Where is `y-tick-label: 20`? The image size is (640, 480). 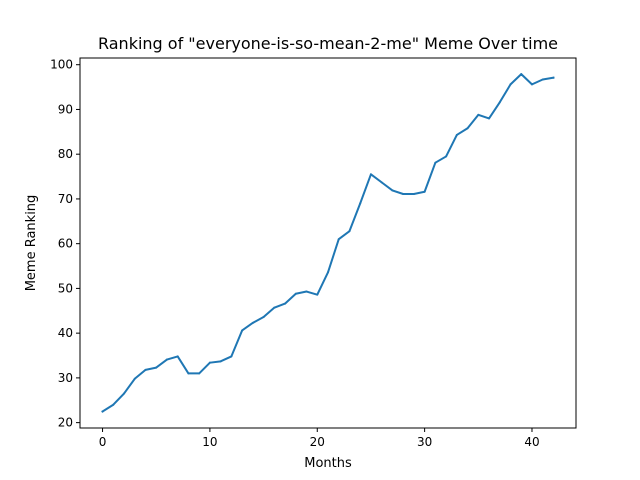 y-tick-label: 20 is located at coordinates (65, 423).